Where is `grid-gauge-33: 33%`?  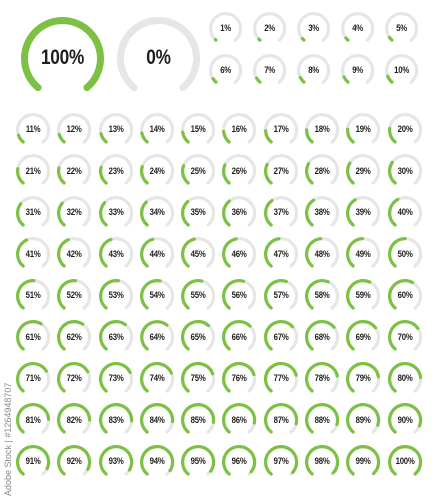
grid-gauge-33: 33% is located at coordinates (116, 213).